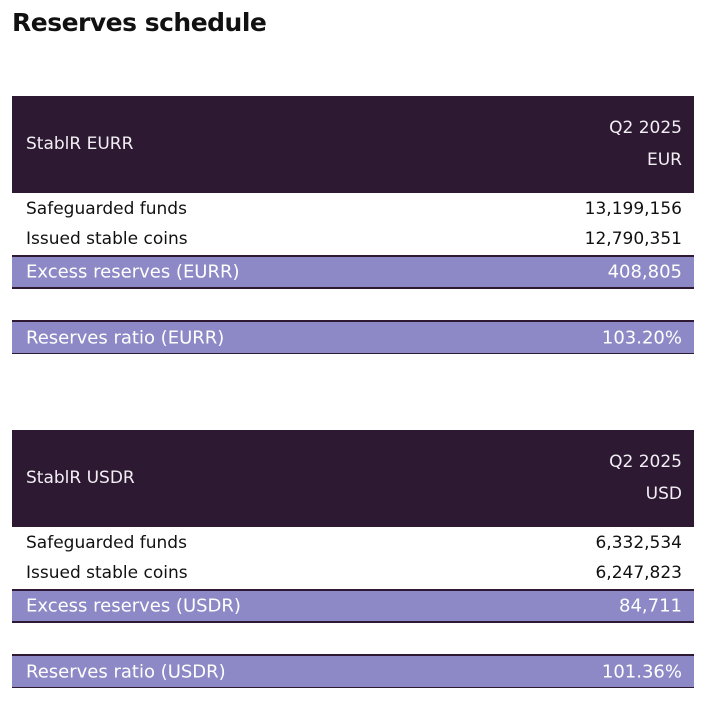  Describe the element at coordinates (353, 606) in the screenshot. I see `excess-row: Excess reserves (USDR) 84,711` at that location.